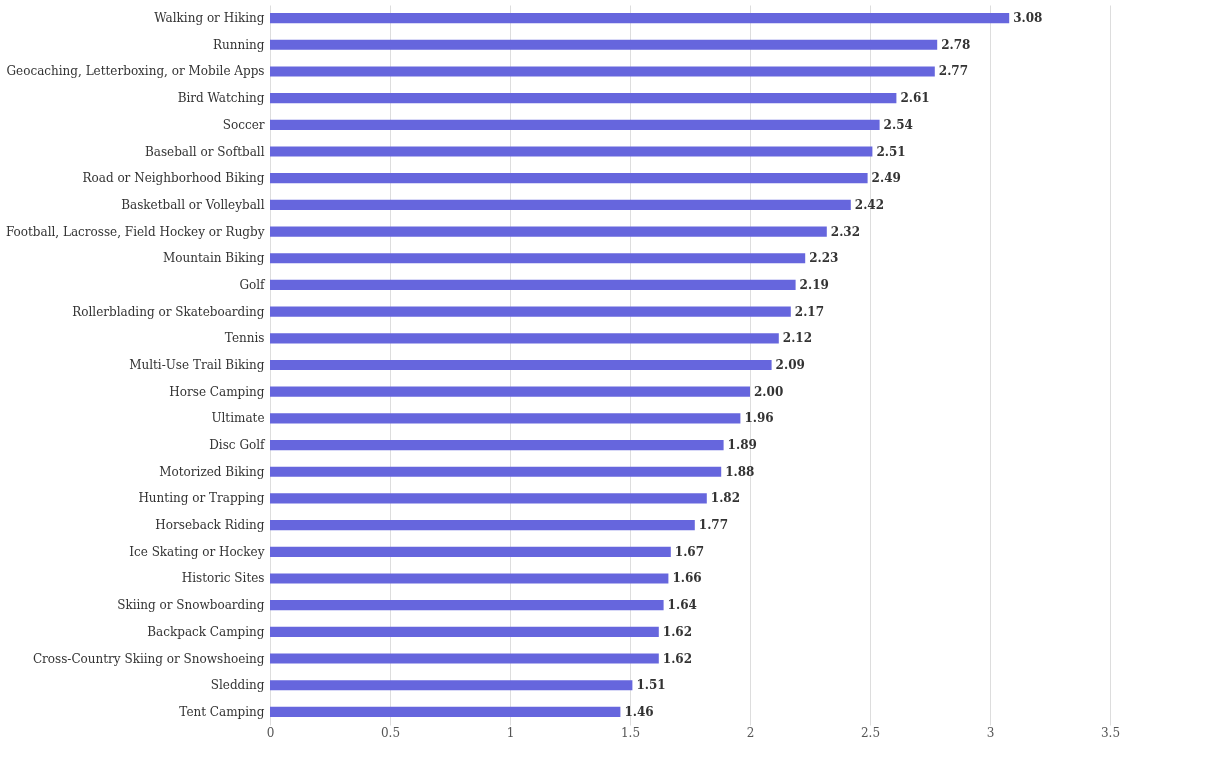 Image resolution: width=1217 pixels, height=765 pixels. I want to click on data-label: 1.66, so click(687, 578).